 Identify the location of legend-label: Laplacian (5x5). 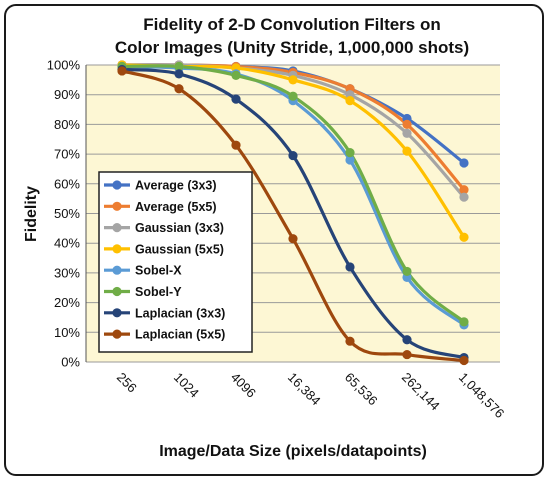
(180, 335).